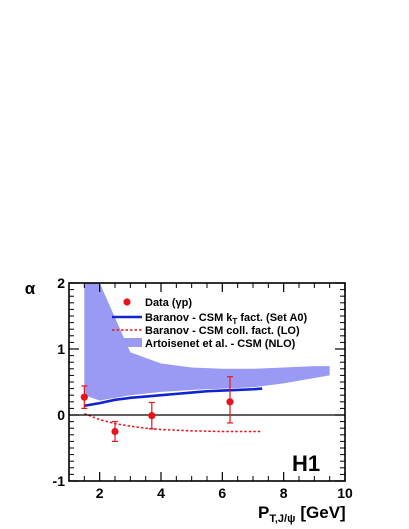 Image resolution: width=409 pixels, height=529 pixels. What do you see at coordinates (61, 283) in the screenshot?
I see `y-tick-label-3: 2` at bounding box center [61, 283].